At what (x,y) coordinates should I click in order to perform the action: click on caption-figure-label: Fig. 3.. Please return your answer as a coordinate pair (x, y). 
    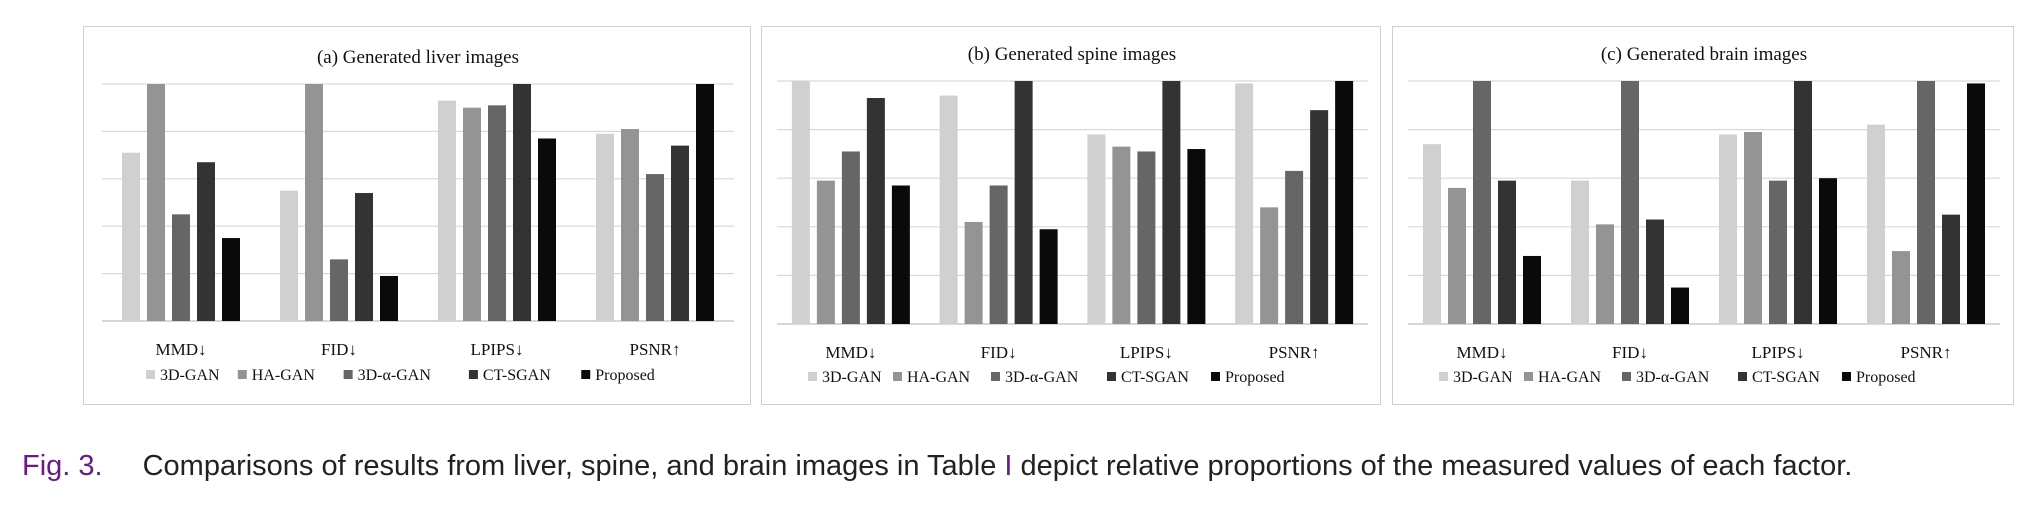
    Looking at the image, I should click on (62, 466).